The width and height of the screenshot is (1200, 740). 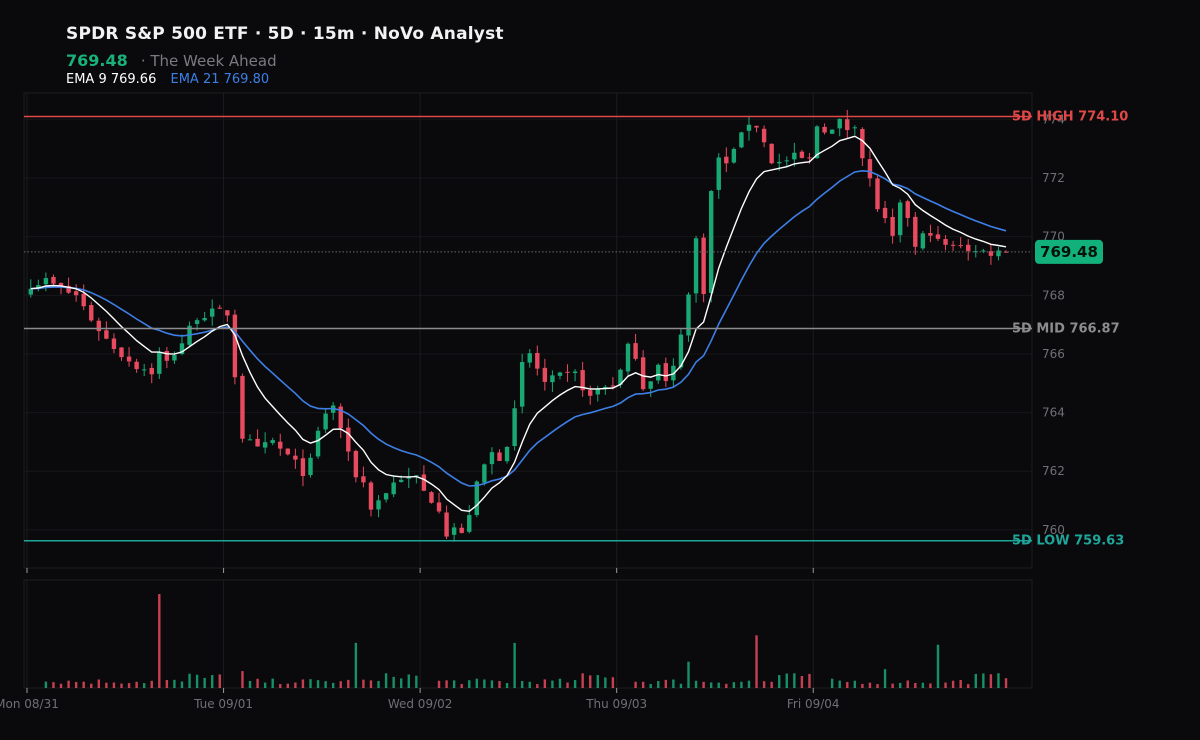 I want to click on y-tick-label: 766, so click(x=1053, y=354).